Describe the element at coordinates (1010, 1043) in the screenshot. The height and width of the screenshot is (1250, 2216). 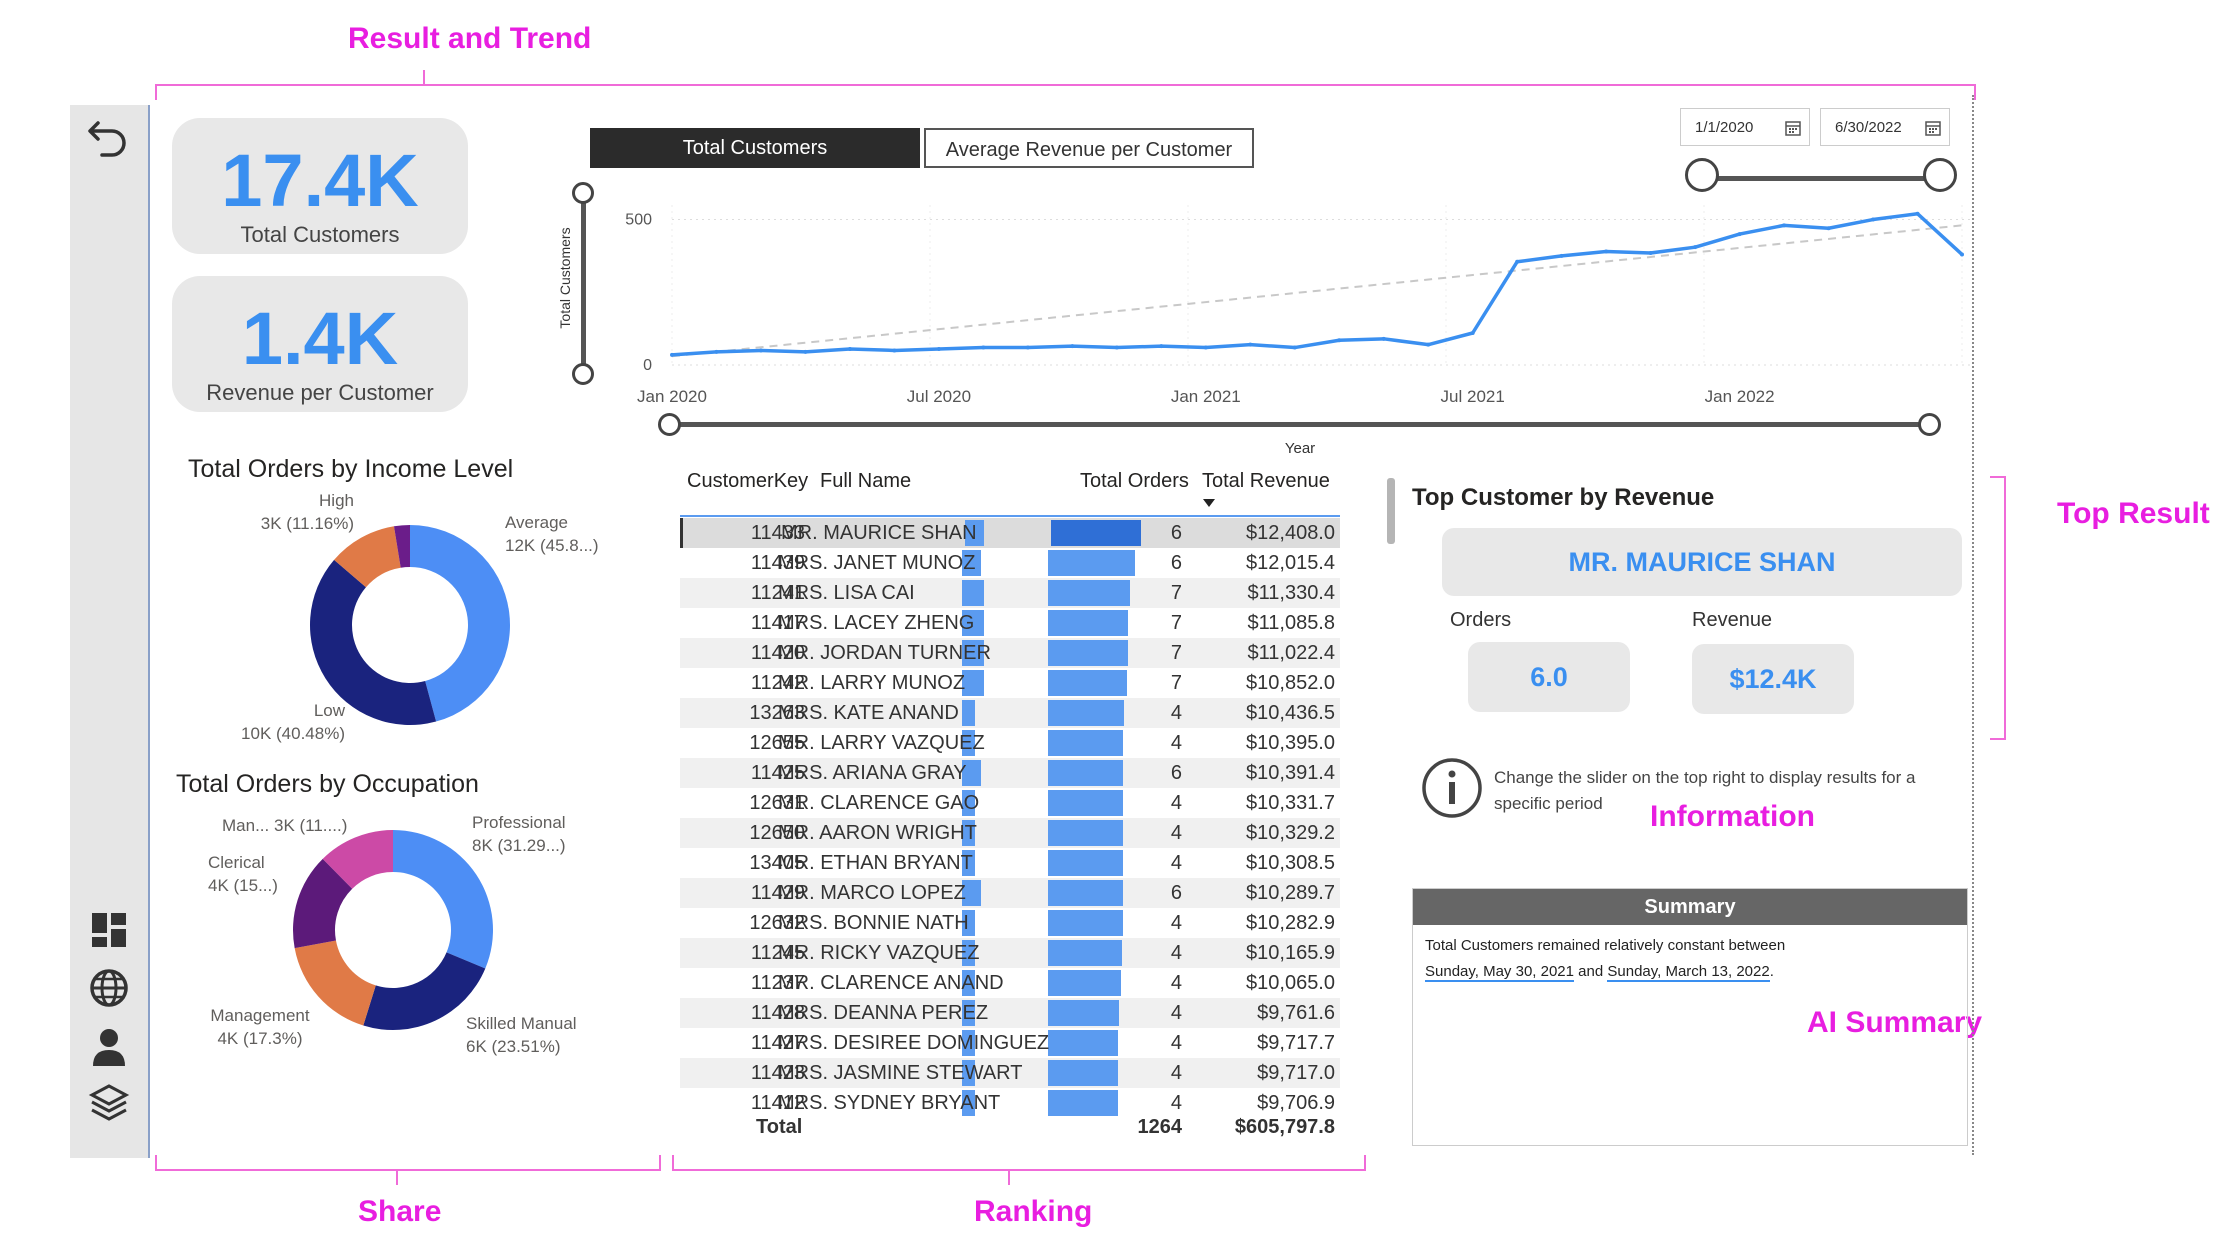
I see `table-row: 11427 MRS. DESIREE DOMINGUEZ 4 $9,717.7` at that location.